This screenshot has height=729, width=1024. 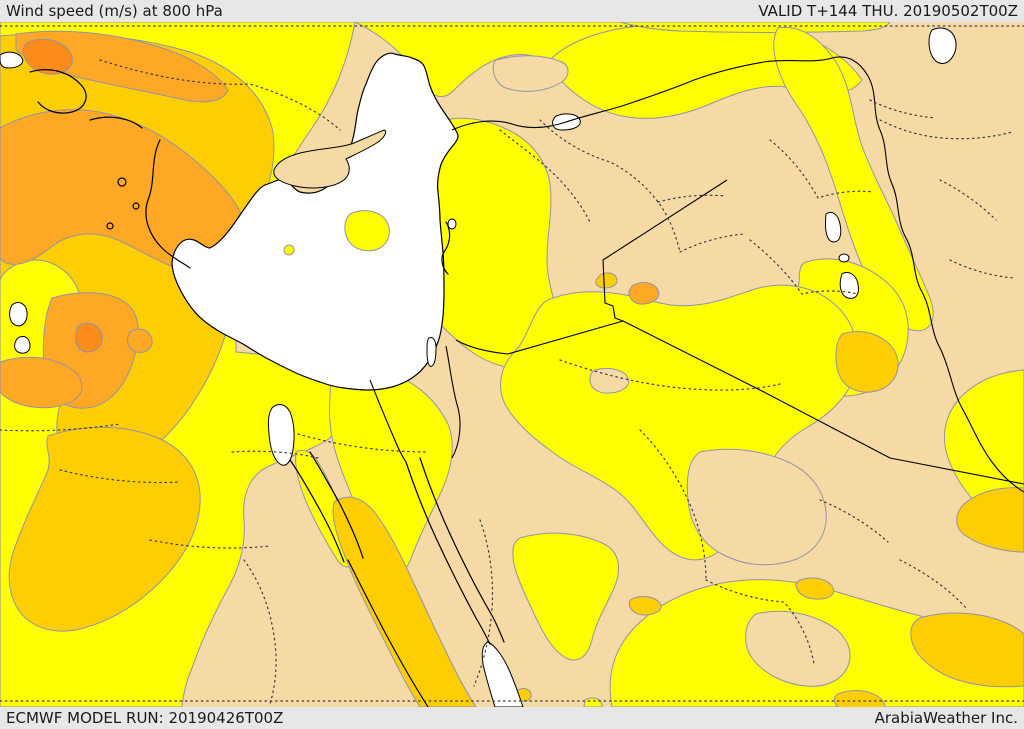 What do you see at coordinates (844, 258) in the screenshot?
I see `lake-habbaniyah` at bounding box center [844, 258].